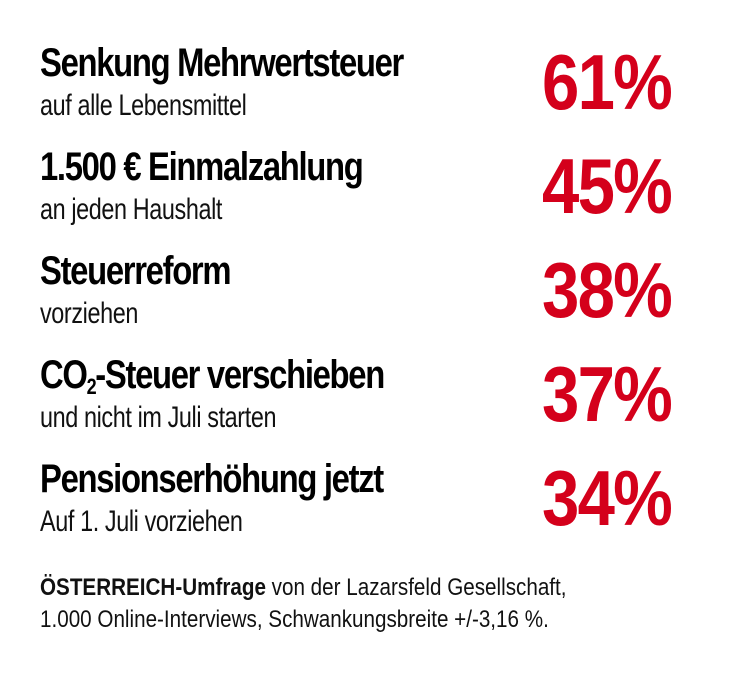 The image size is (741, 675). I want to click on item-title: Senkung Mehrwertsteuer, so click(222, 63).